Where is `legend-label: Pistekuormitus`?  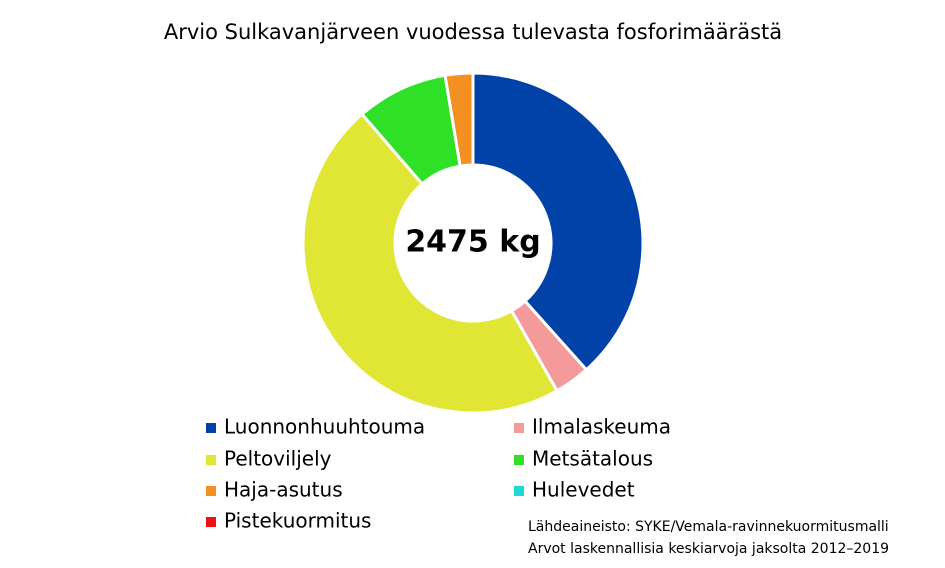 legend-label: Pistekuormitus is located at coordinates (297, 521).